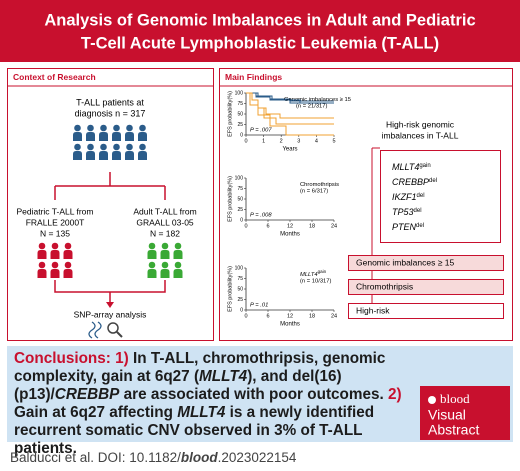 The width and height of the screenshot is (520, 471). What do you see at coordinates (319, 185) in the screenshot?
I see `legend-label: Chromothripsis` at bounding box center [319, 185].